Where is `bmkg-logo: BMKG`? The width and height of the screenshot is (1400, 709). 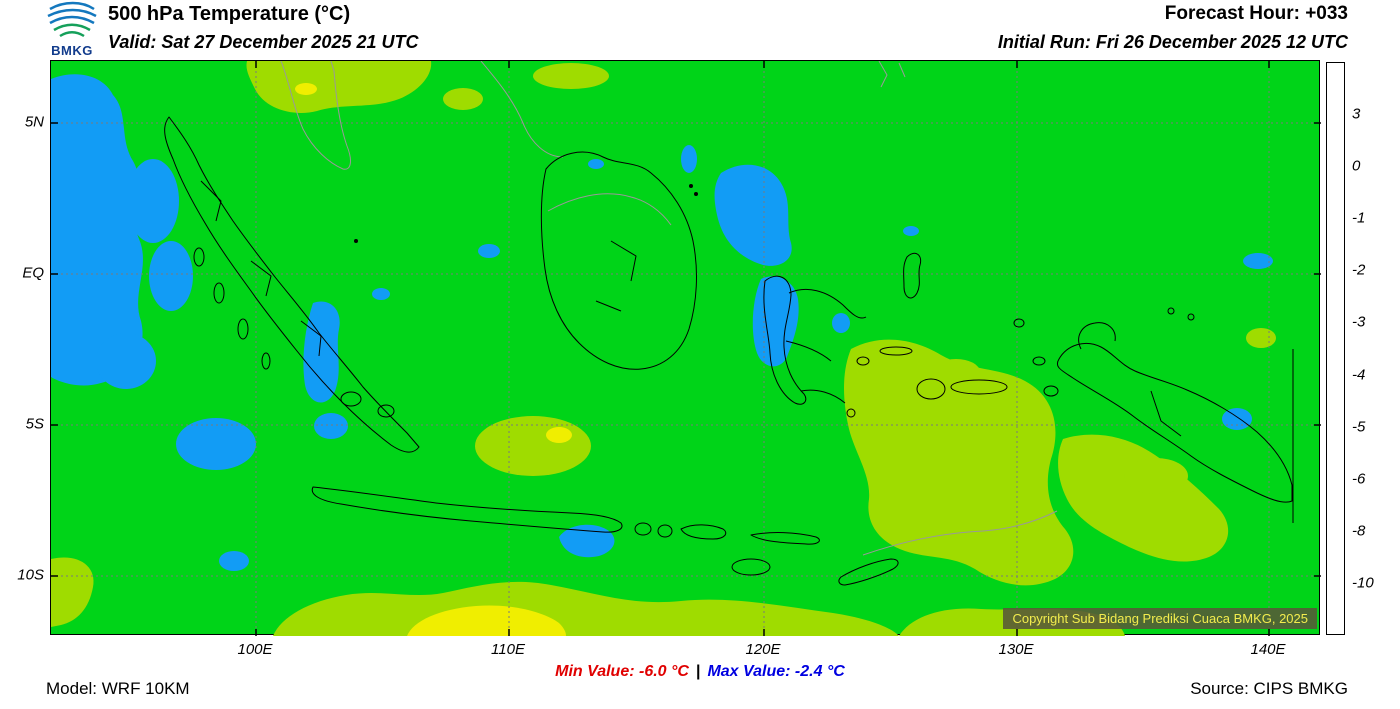 bmkg-logo: BMKG is located at coordinates (72, 29).